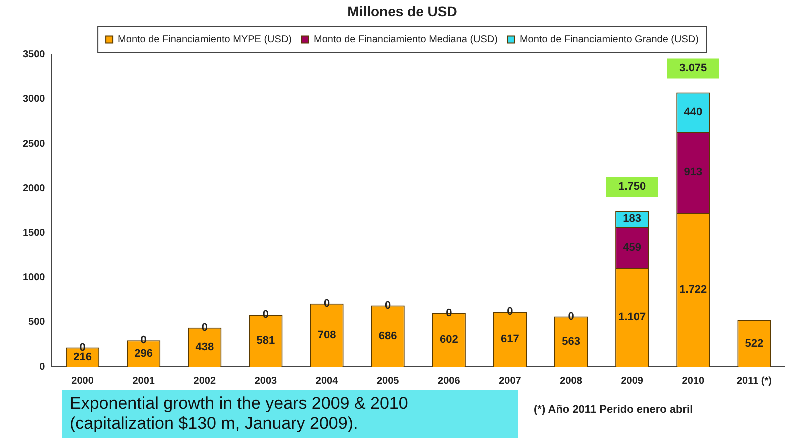 This screenshot has width=789, height=448. Describe the element at coordinates (34, 144) in the screenshot. I see `y-tick-label: 2500` at that location.